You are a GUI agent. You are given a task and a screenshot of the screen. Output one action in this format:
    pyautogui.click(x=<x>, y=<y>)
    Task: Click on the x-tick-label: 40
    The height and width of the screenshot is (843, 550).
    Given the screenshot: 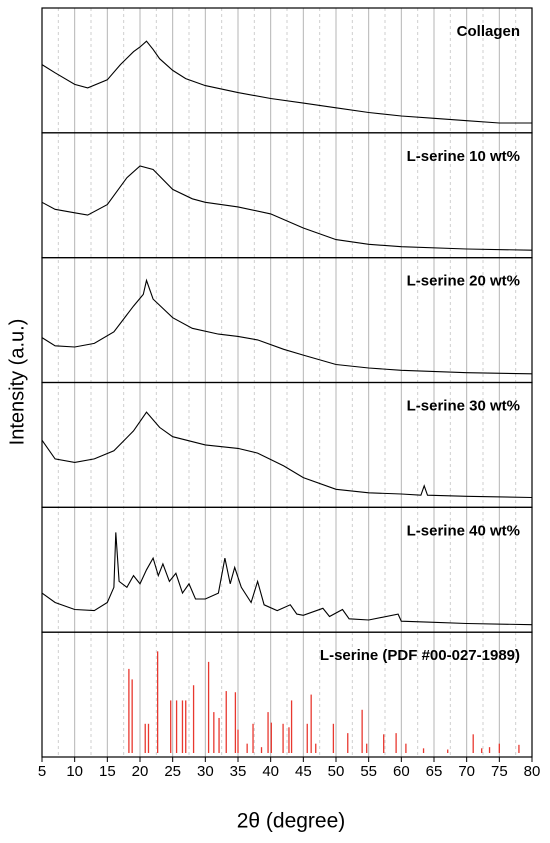 What is the action you would take?
    pyautogui.click(x=270, y=771)
    